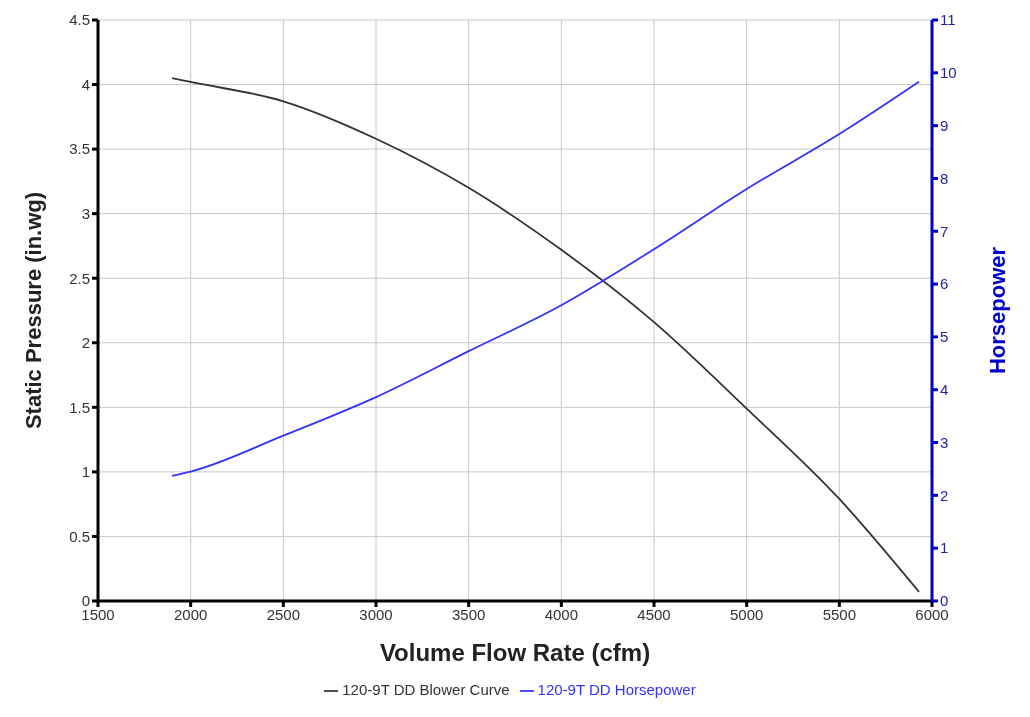 The height and width of the screenshot is (717, 1030). Describe the element at coordinates (944, 495) in the screenshot. I see `y2-tick-label: 2` at that location.